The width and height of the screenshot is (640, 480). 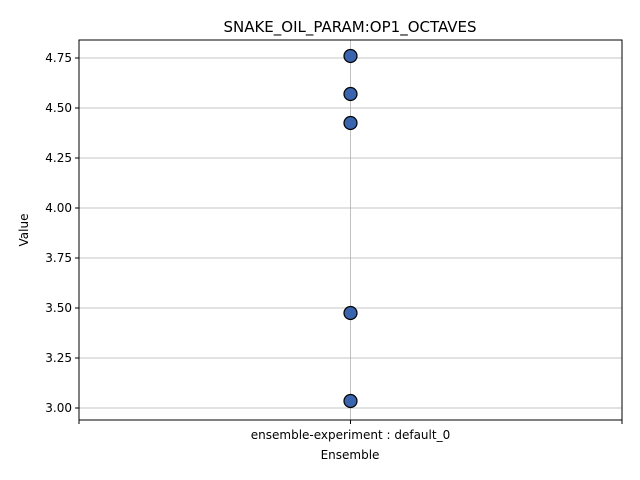 What do you see at coordinates (58, 208) in the screenshot?
I see `y-tick-label: 4.00` at bounding box center [58, 208].